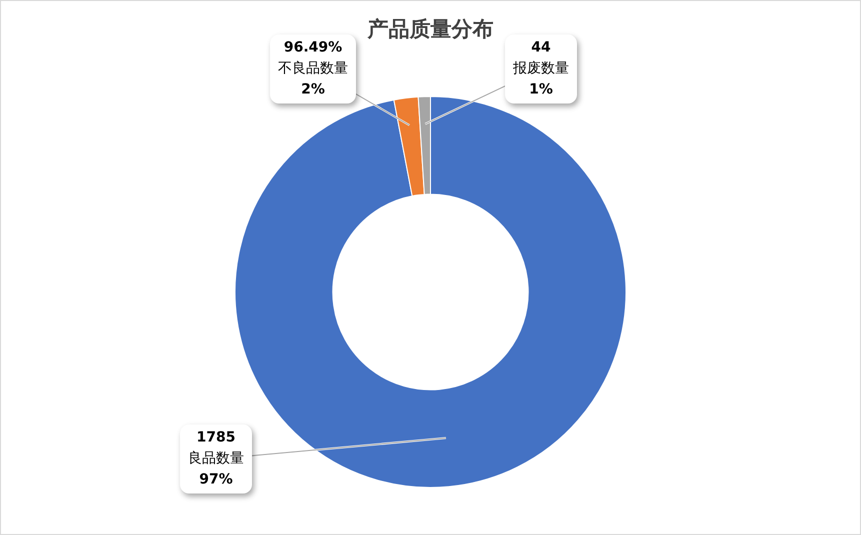  I want to click on slice-label: 报废数量, so click(541, 68).